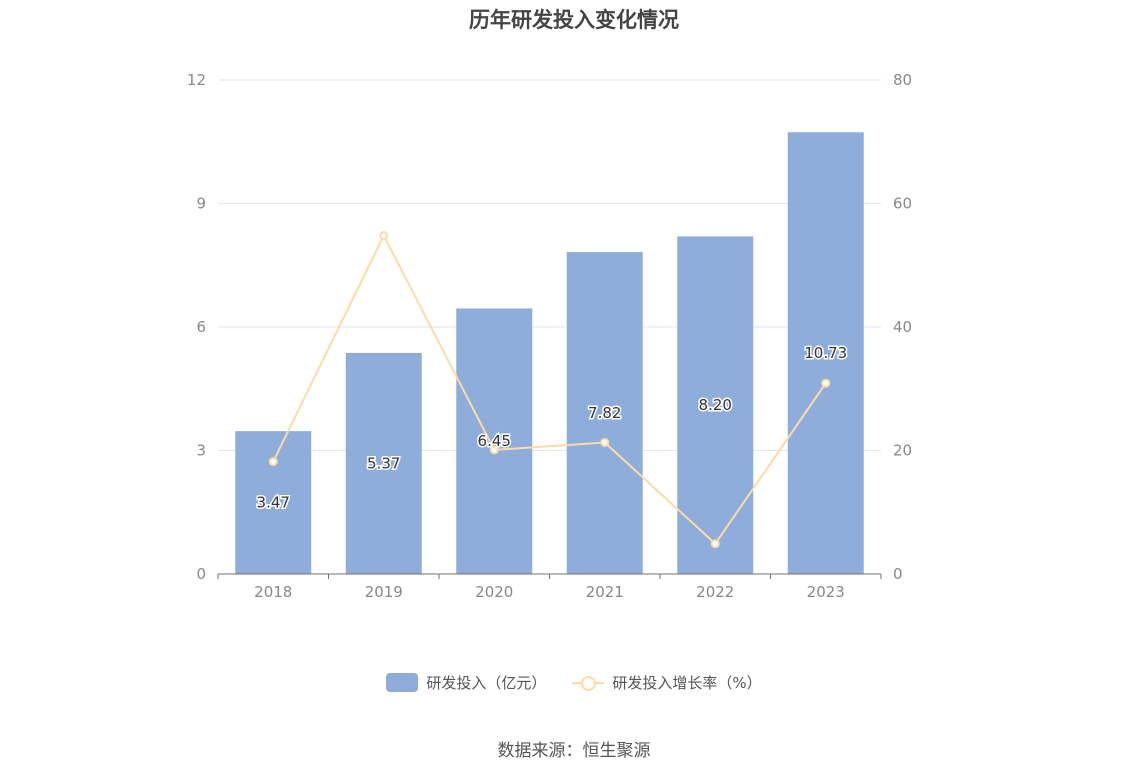 The width and height of the screenshot is (1148, 776). What do you see at coordinates (402, 682) in the screenshot?
I see `legend-bar-swatch` at bounding box center [402, 682].